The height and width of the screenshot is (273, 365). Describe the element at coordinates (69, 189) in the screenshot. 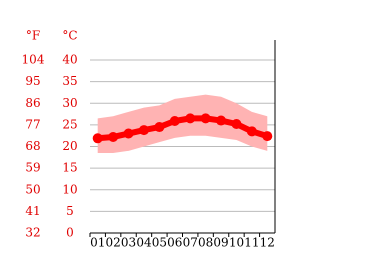

I see `y-tick-label: 10` at that location.